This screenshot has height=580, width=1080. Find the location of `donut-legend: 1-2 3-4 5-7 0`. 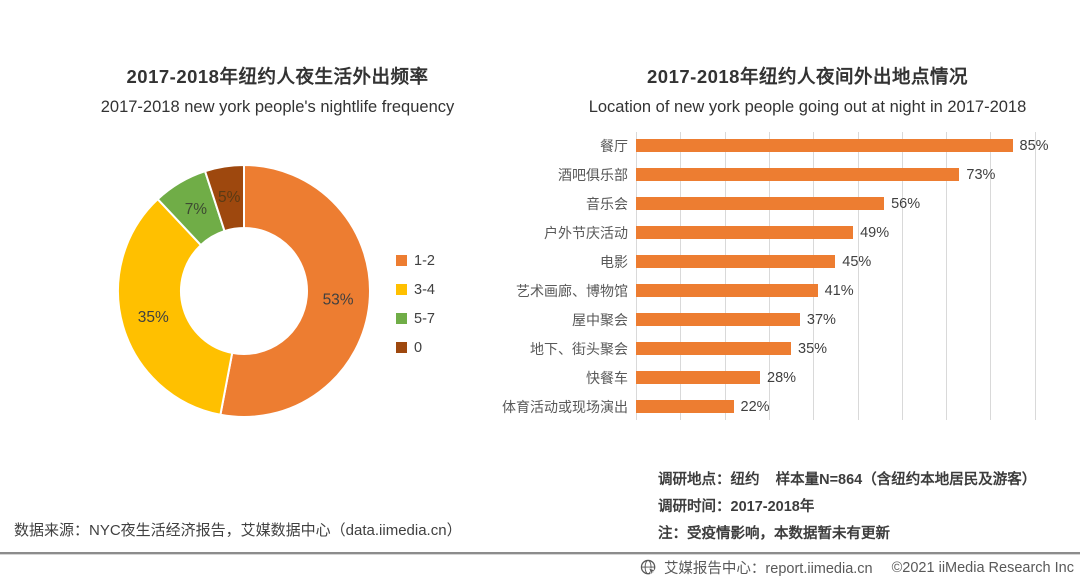

donut-legend: 1-2 3-4 5-7 0 is located at coordinates (415, 304).